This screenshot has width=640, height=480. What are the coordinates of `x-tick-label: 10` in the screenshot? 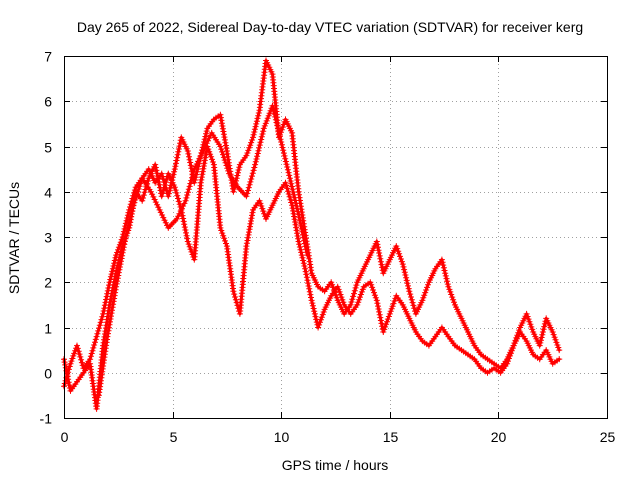 It's located at (282, 437).